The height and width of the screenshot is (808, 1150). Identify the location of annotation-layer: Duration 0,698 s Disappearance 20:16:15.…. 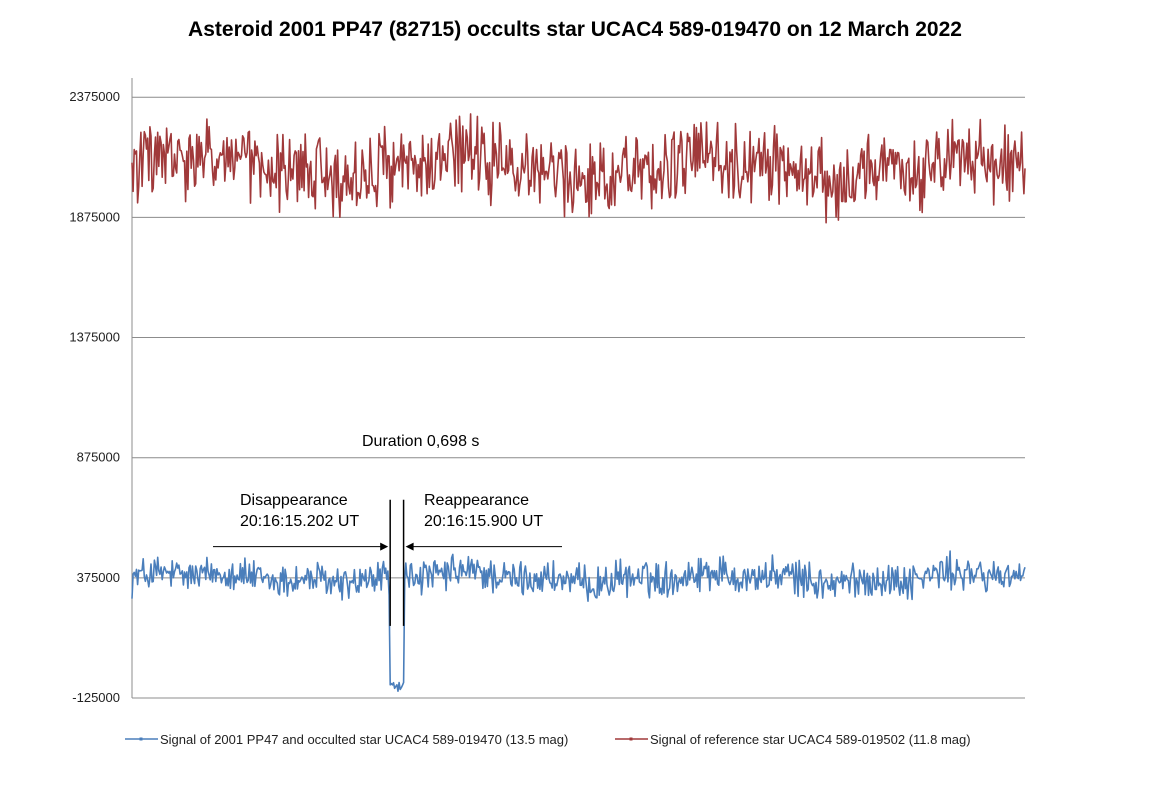
(387, 529).